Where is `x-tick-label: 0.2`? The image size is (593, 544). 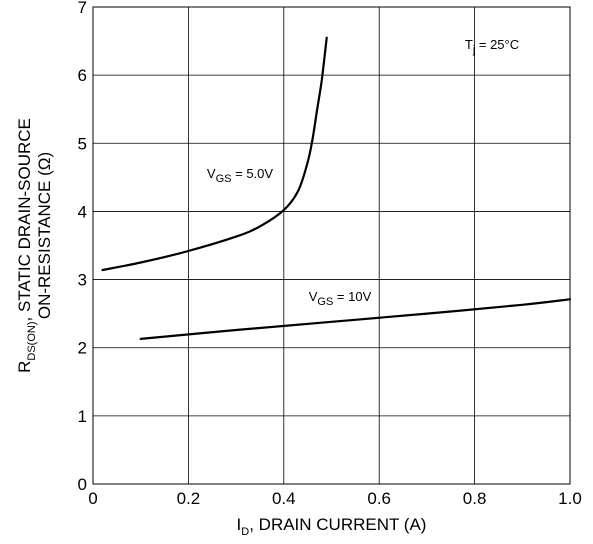
x-tick-label: 0.2 is located at coordinates (189, 498).